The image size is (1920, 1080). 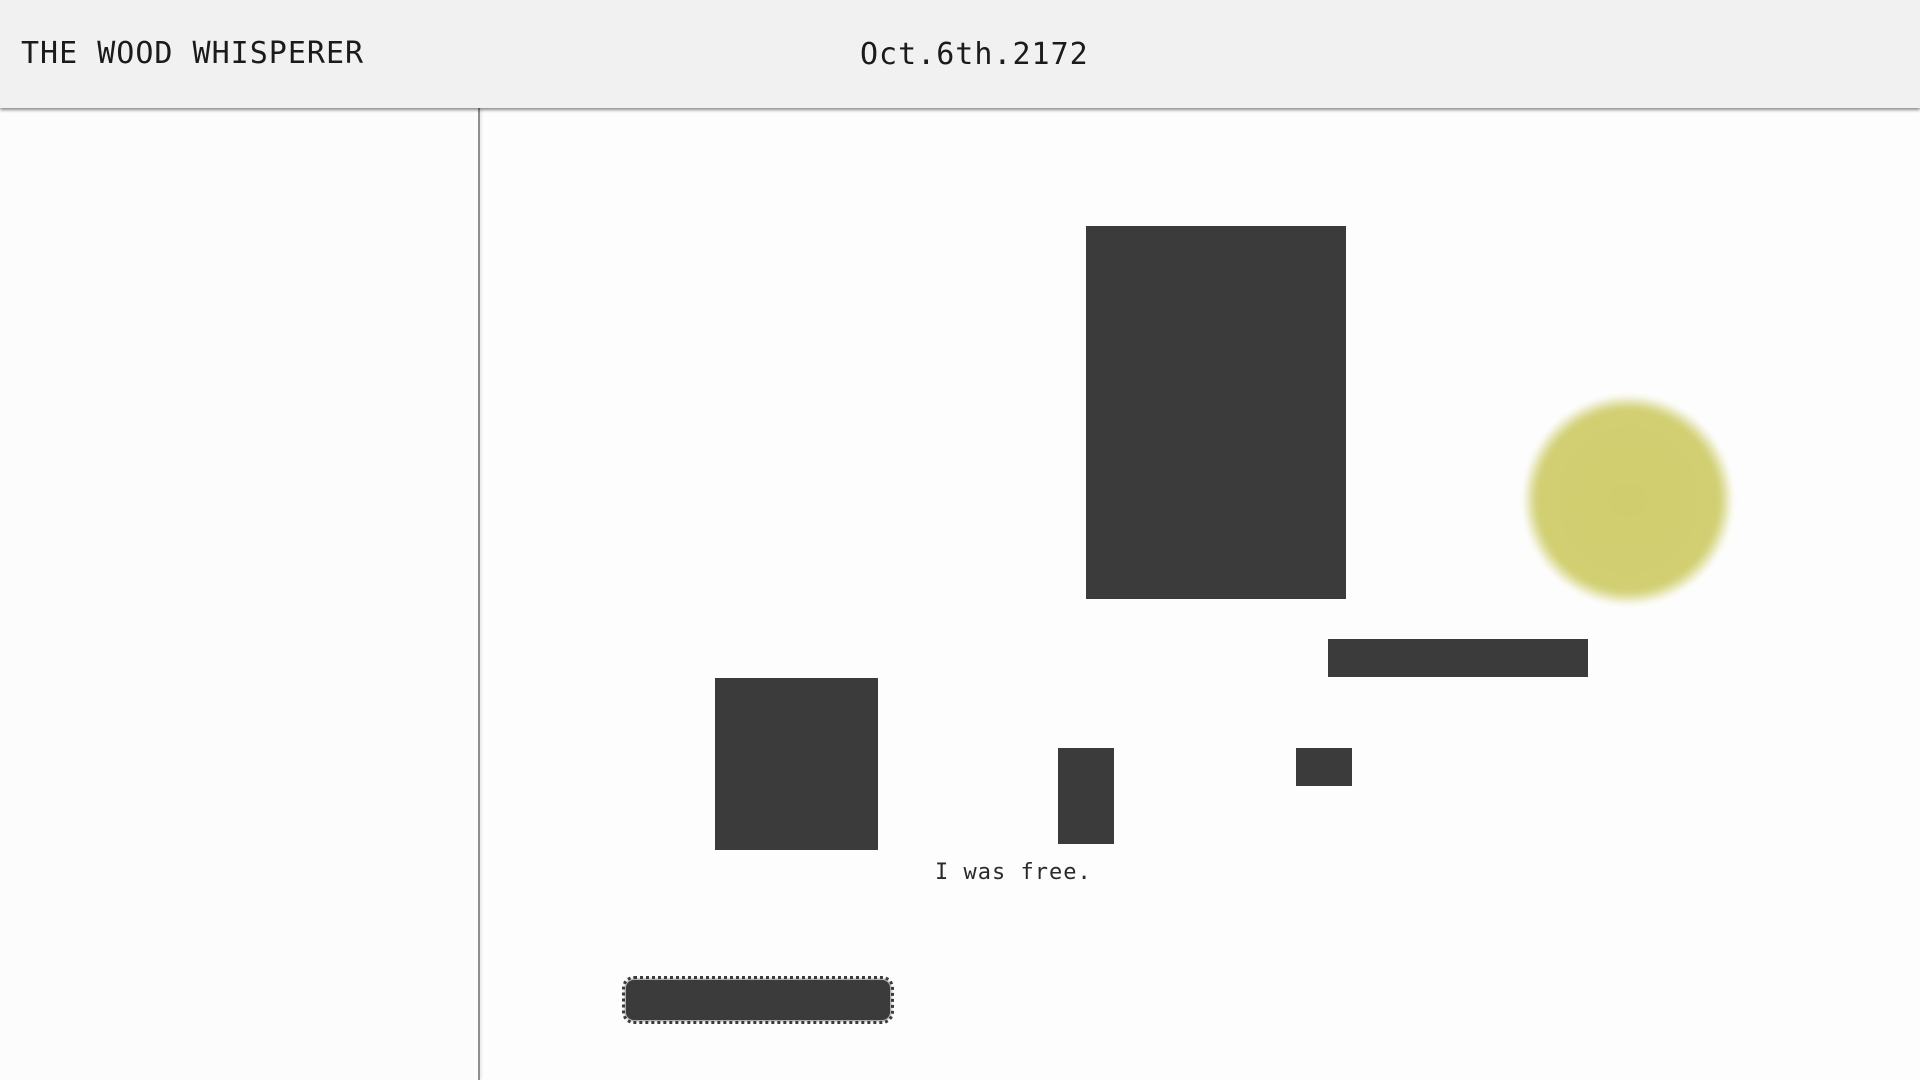 What do you see at coordinates (193, 53) in the screenshot?
I see `game-title: THE WOOD WHISPERER` at bounding box center [193, 53].